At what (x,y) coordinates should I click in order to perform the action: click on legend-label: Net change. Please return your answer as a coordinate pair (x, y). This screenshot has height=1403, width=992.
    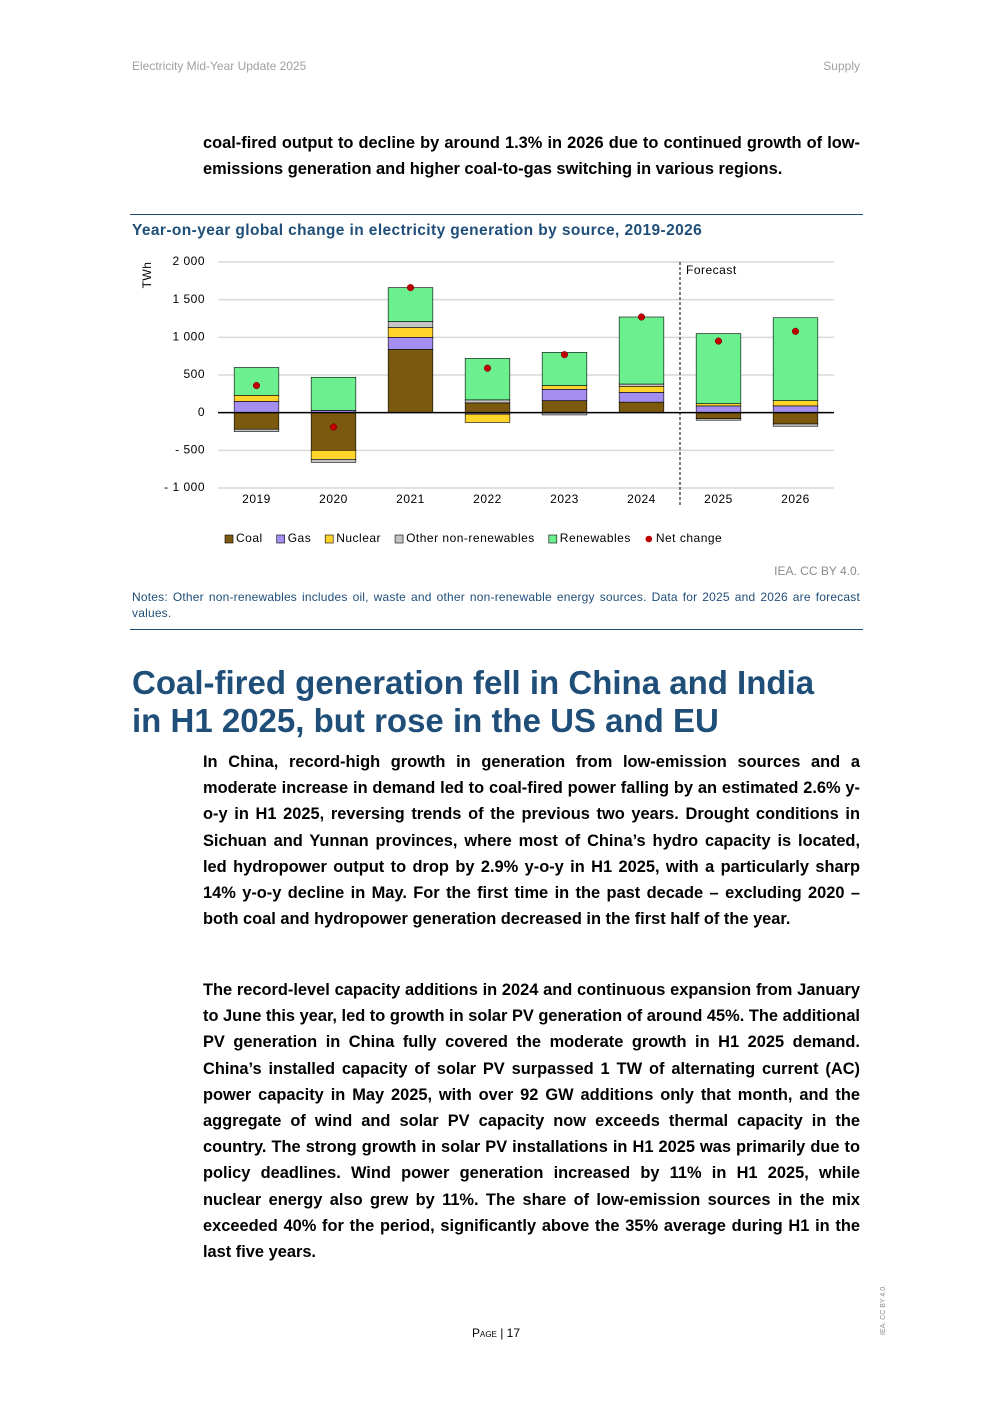
    Looking at the image, I should click on (689, 538).